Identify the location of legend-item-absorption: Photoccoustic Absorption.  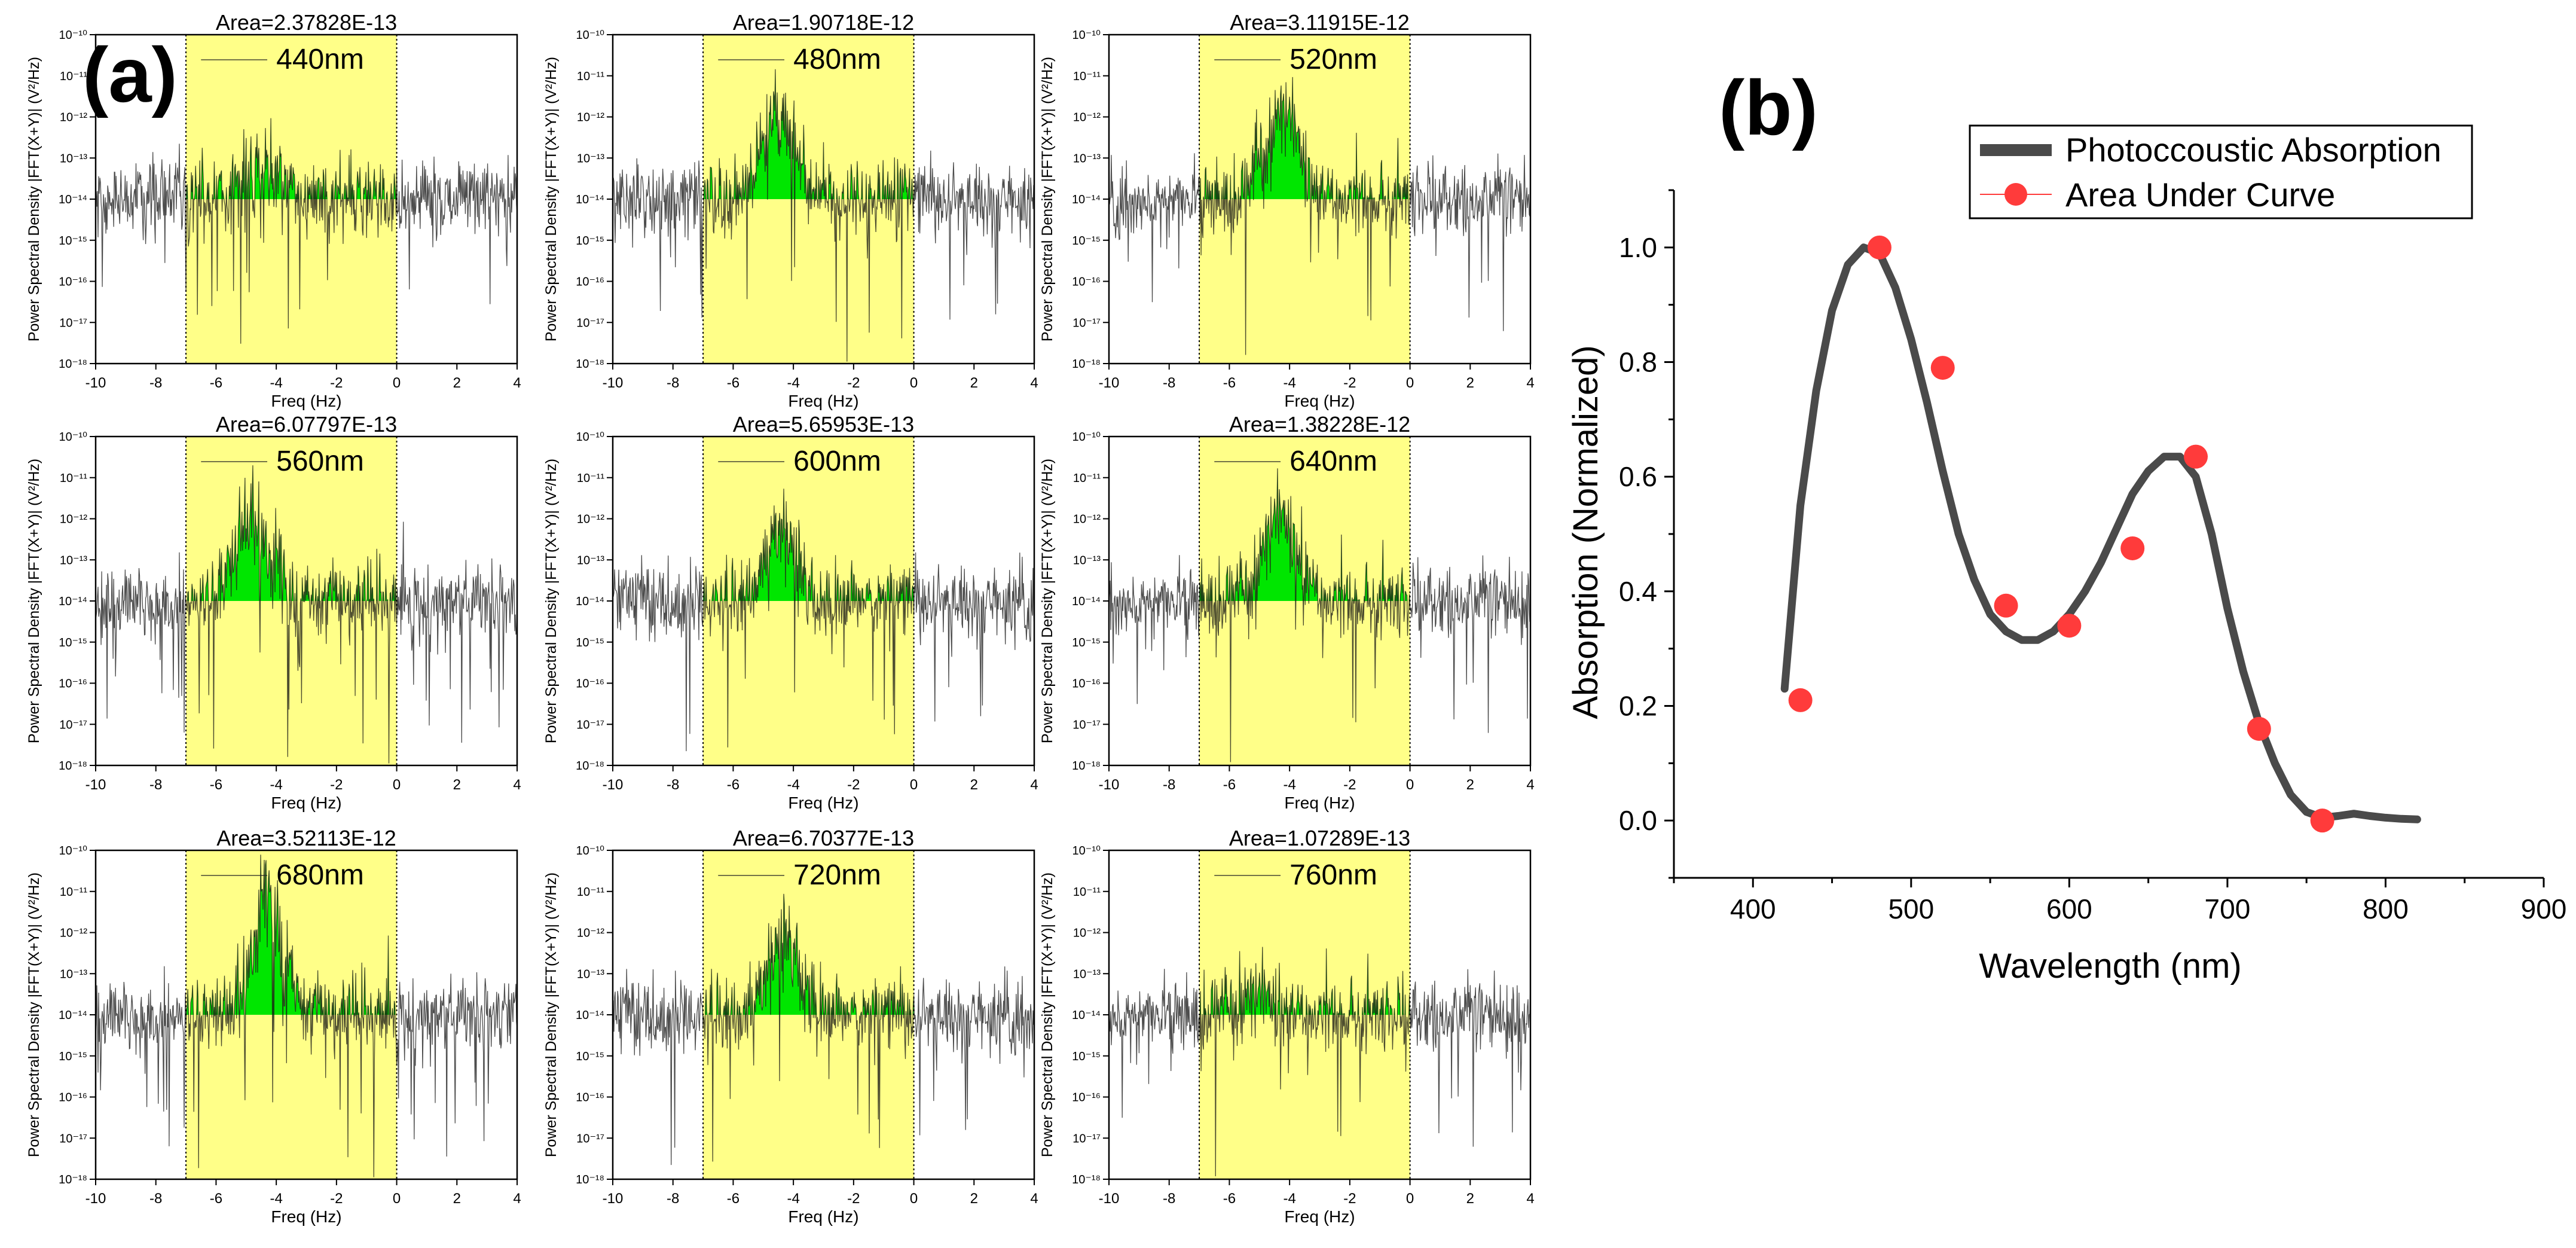
(2253, 150).